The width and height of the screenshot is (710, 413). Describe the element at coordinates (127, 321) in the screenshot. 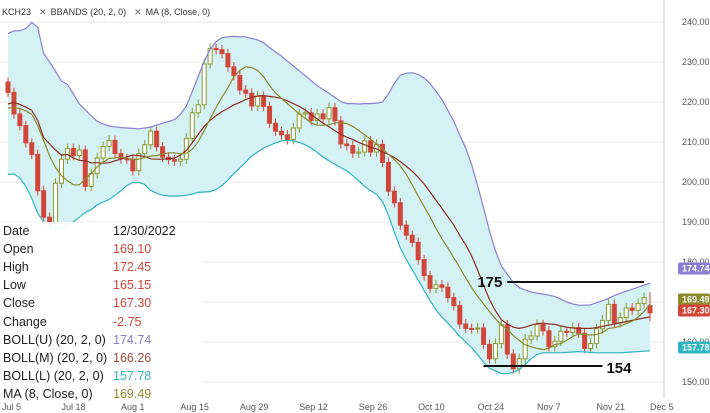

I see `info-value: -2.75` at that location.